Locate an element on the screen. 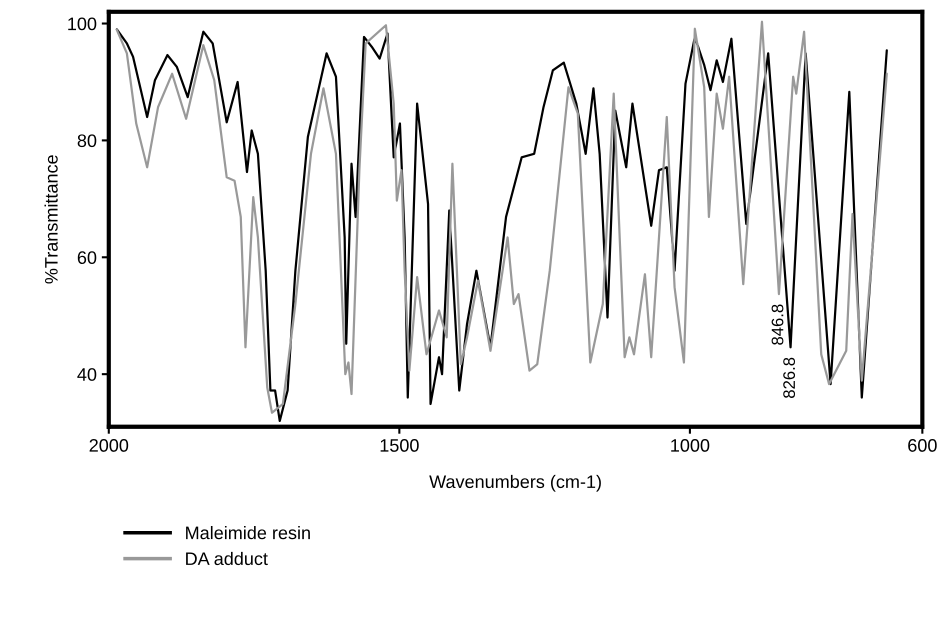 The height and width of the screenshot is (623, 946). x-tick-label: 1500 is located at coordinates (399, 445).